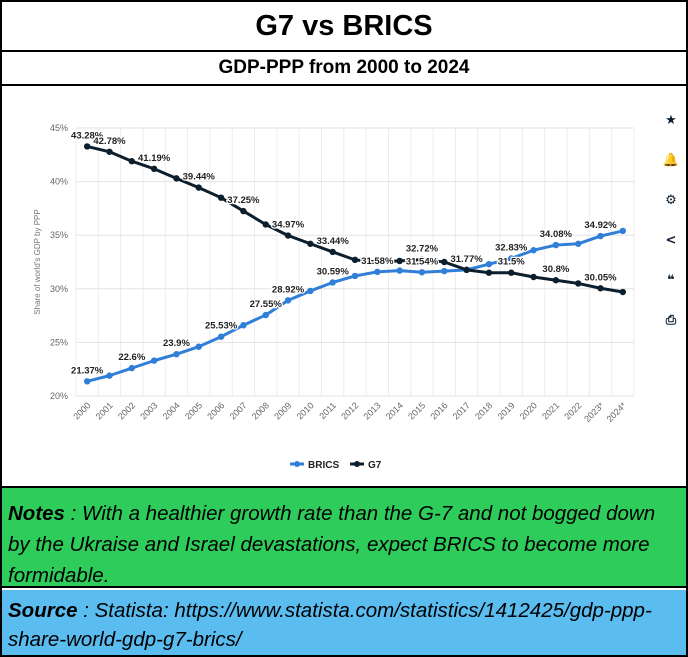  What do you see at coordinates (81, 410) in the screenshot?
I see `x-tick-label: 2000` at bounding box center [81, 410].